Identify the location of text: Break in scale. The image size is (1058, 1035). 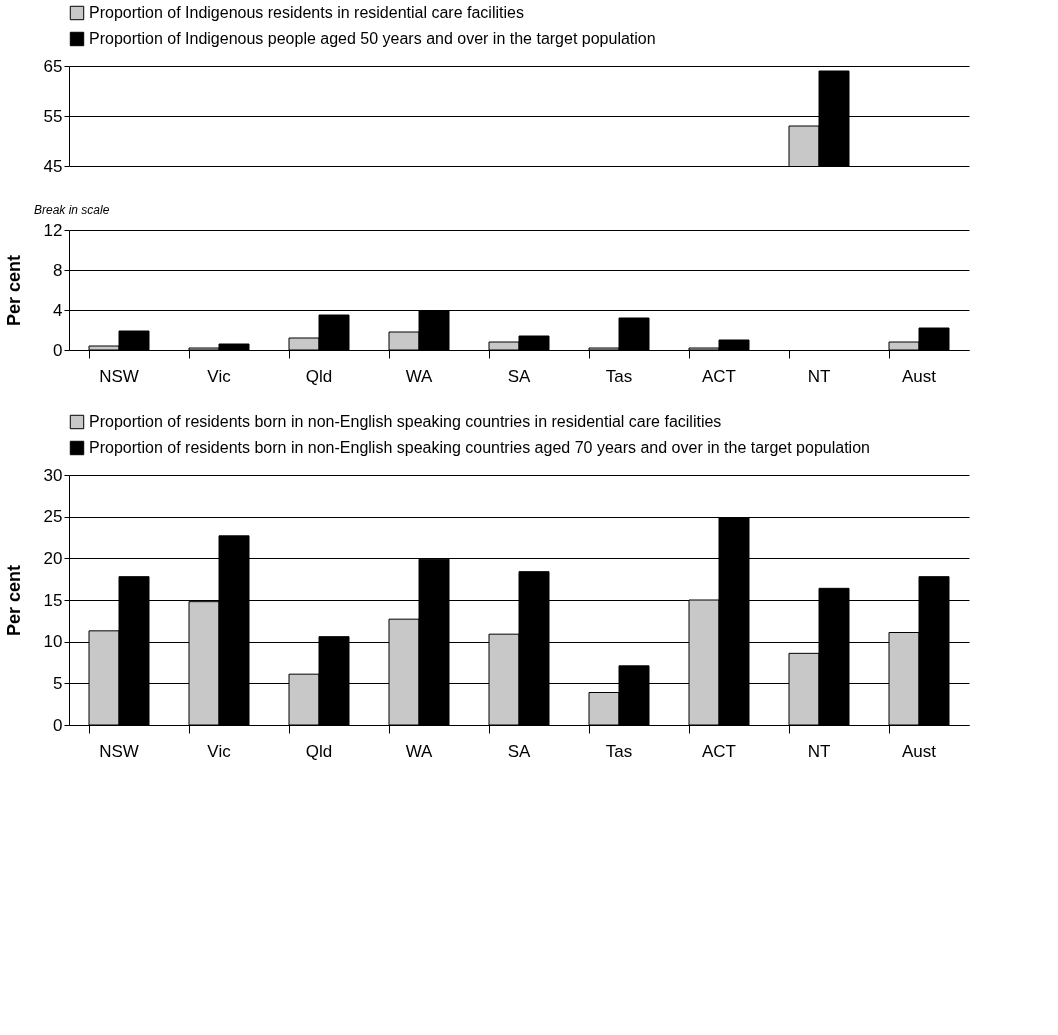
(72, 210).